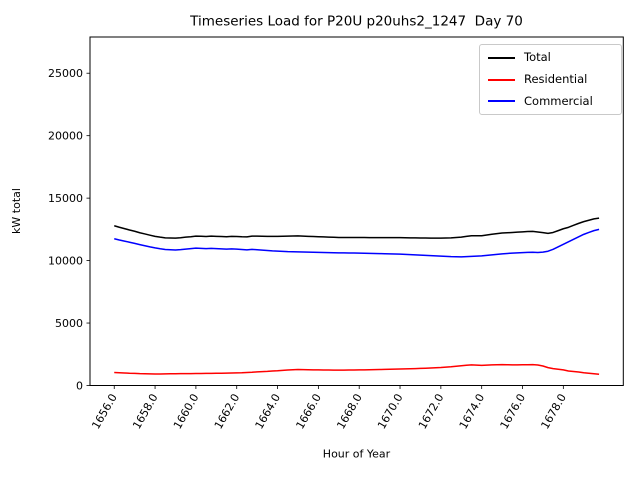 The height and width of the screenshot is (480, 640). I want to click on y-tick-label: 20000, so click(65, 135).